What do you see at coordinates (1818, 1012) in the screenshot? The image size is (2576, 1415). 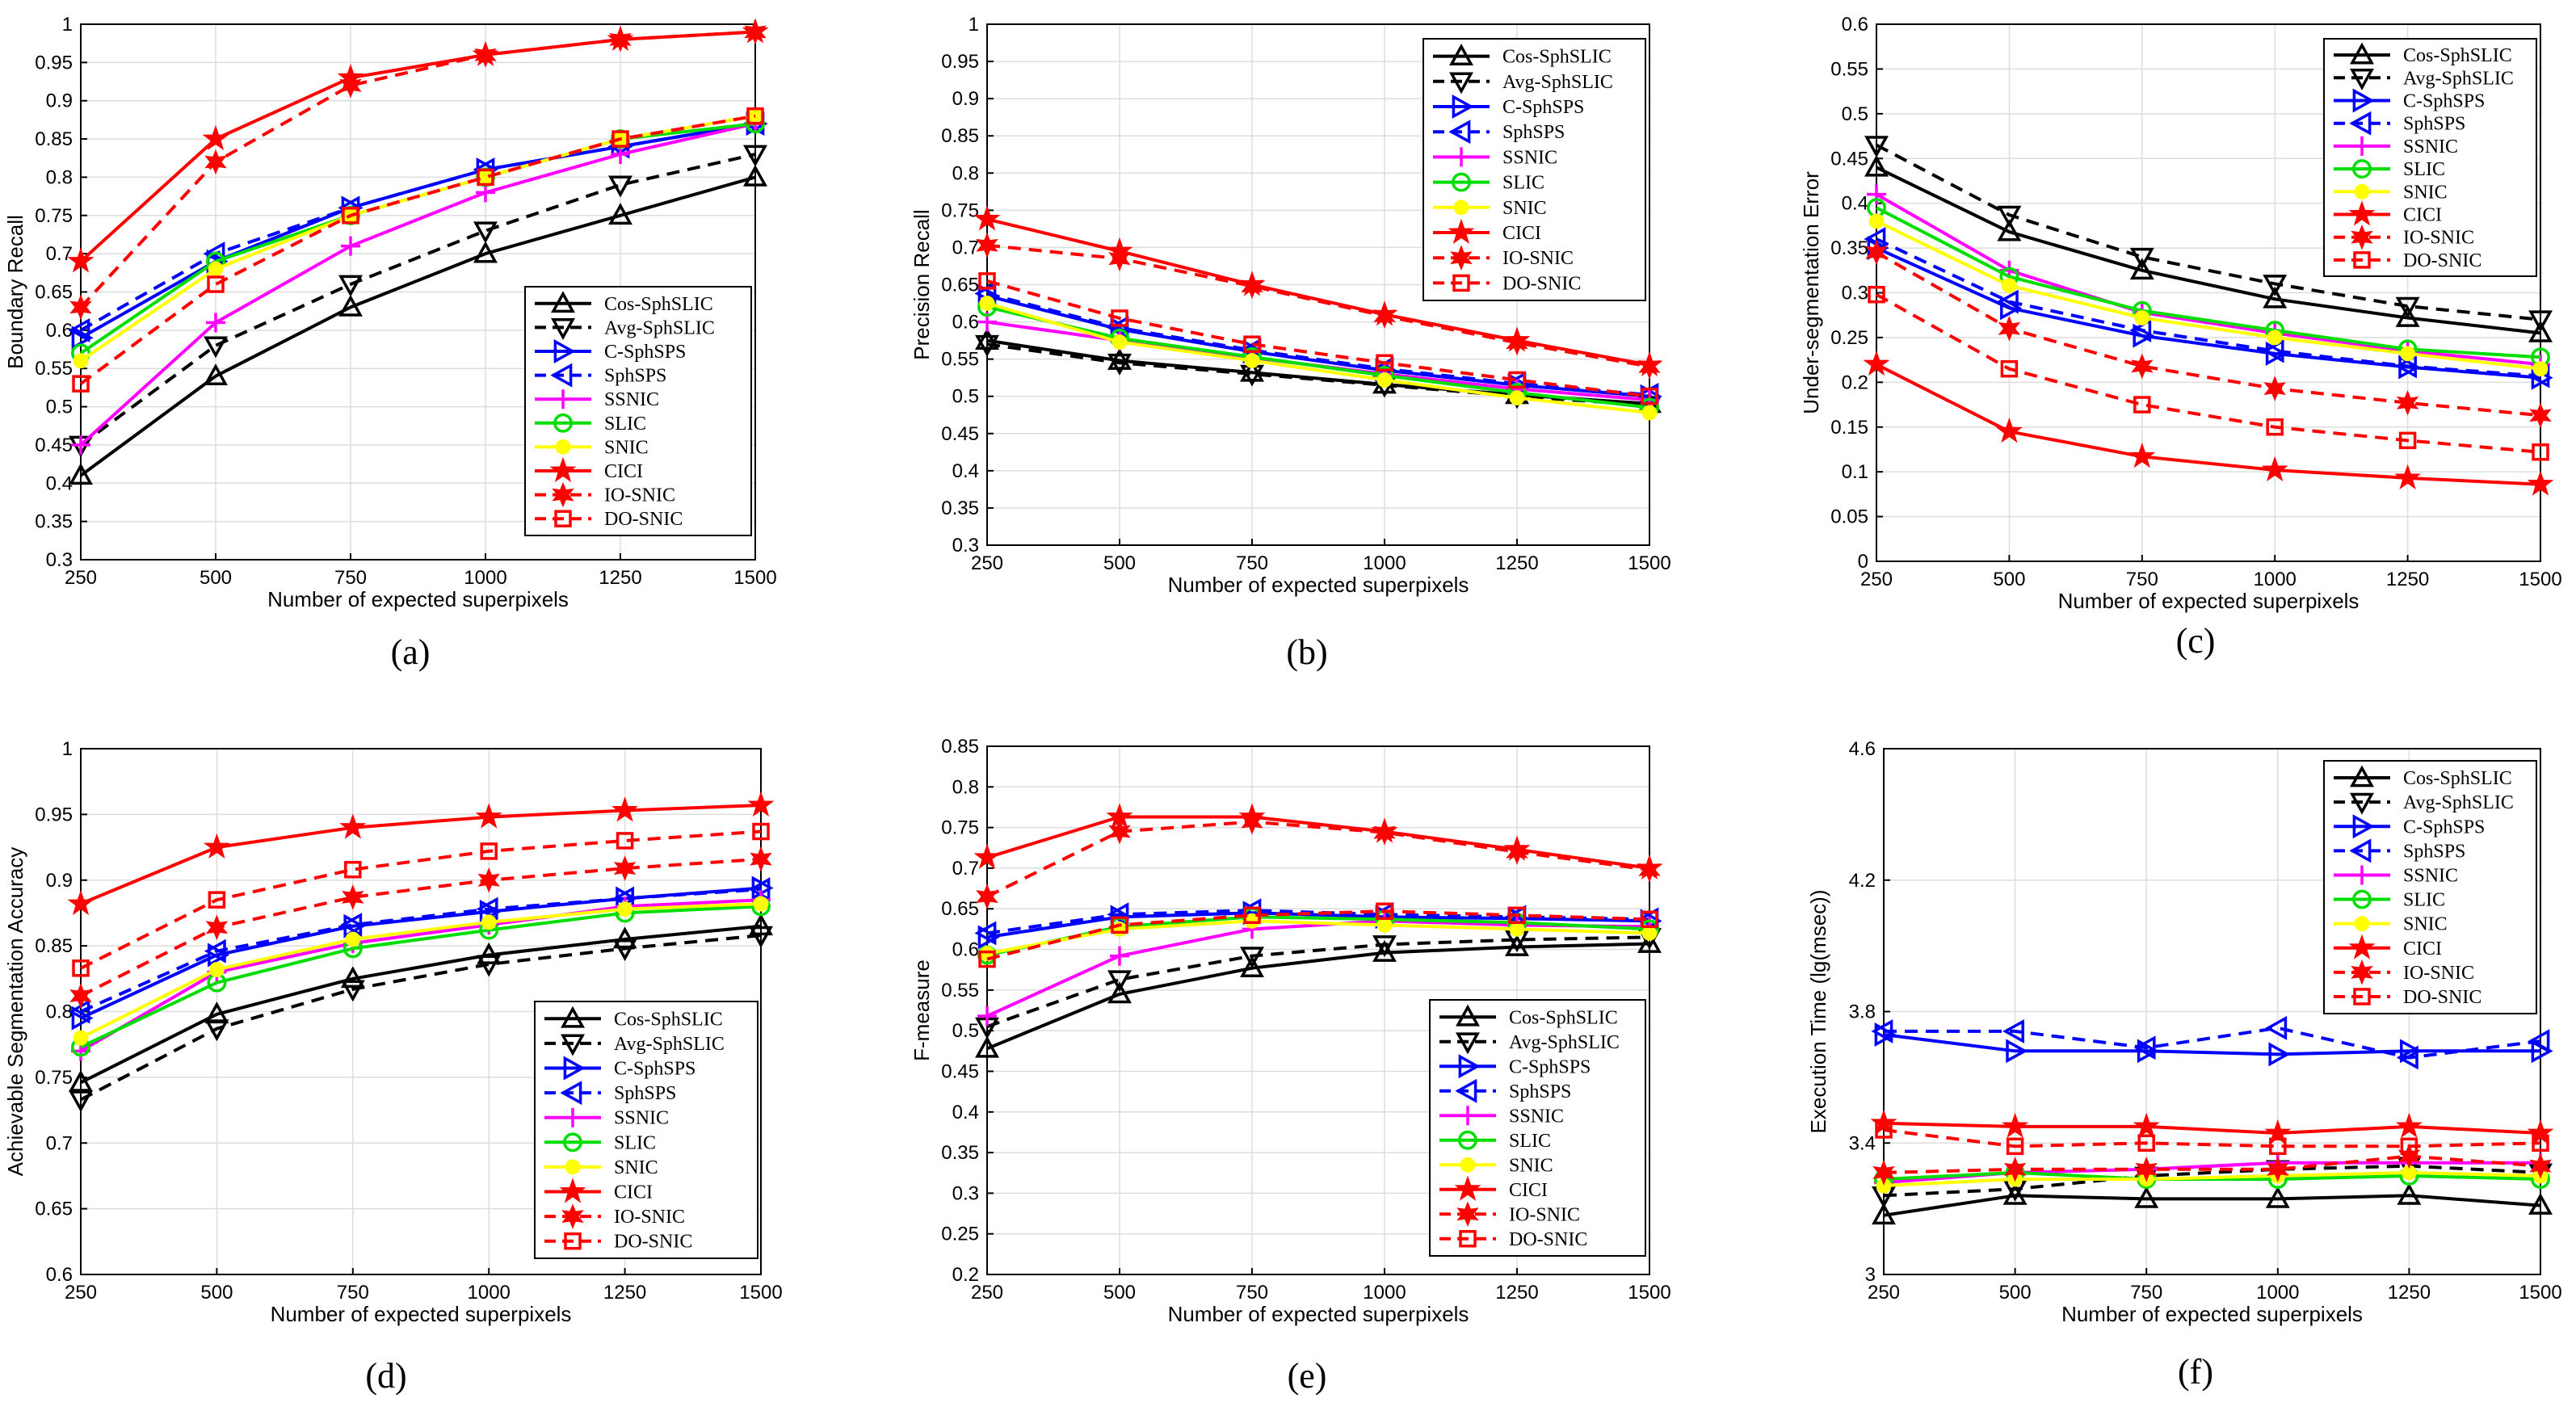 I see `y-axis-label: Execution Time (lg(msec))` at bounding box center [1818, 1012].